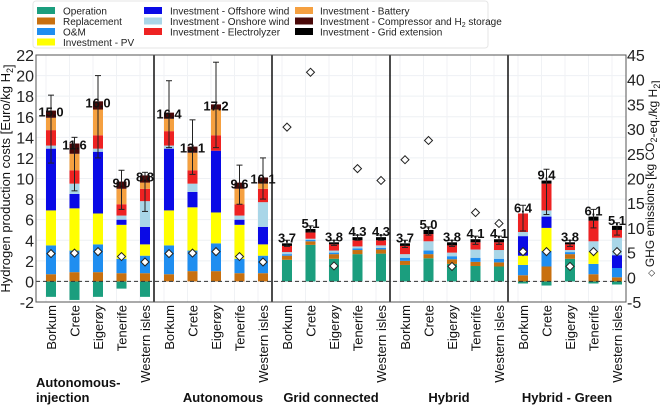  Describe the element at coordinates (225, 33) in the screenshot. I see `legend-label-6: Investment - Electrolyzer` at that location.